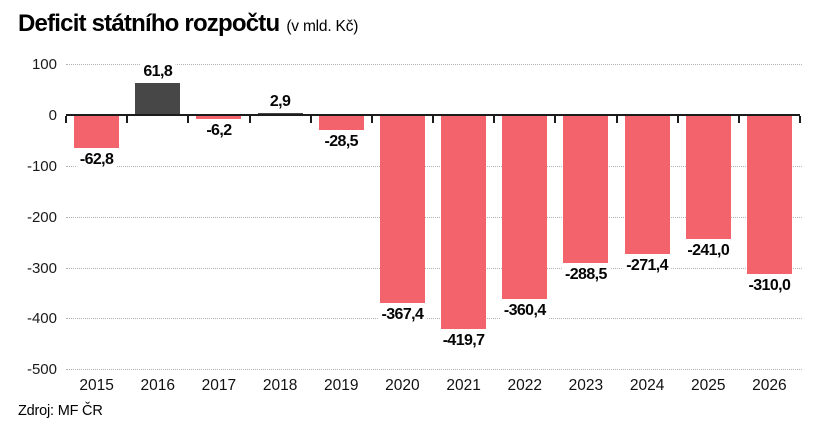 The width and height of the screenshot is (820, 439). What do you see at coordinates (158, 71) in the screenshot?
I see `bar-value-label: 61,8` at bounding box center [158, 71].